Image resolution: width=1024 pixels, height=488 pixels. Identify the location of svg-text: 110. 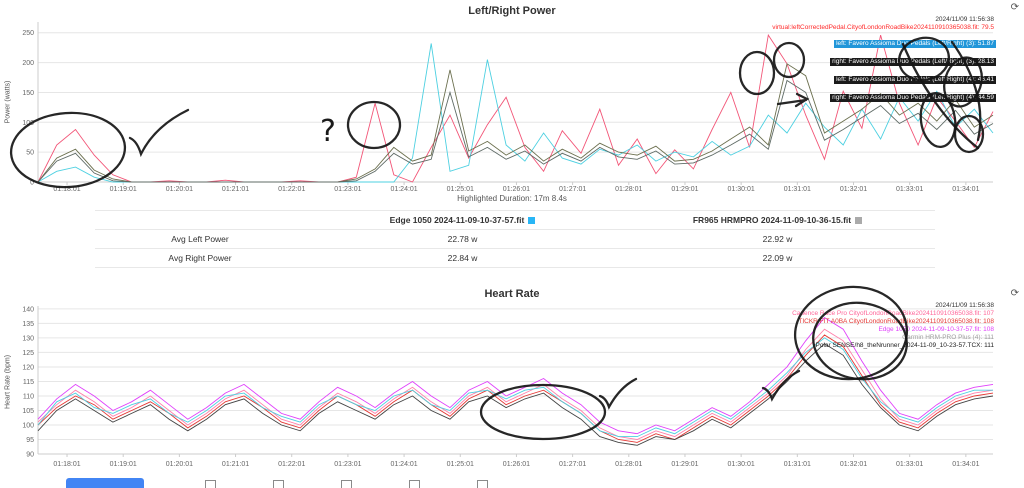
(28, 396).